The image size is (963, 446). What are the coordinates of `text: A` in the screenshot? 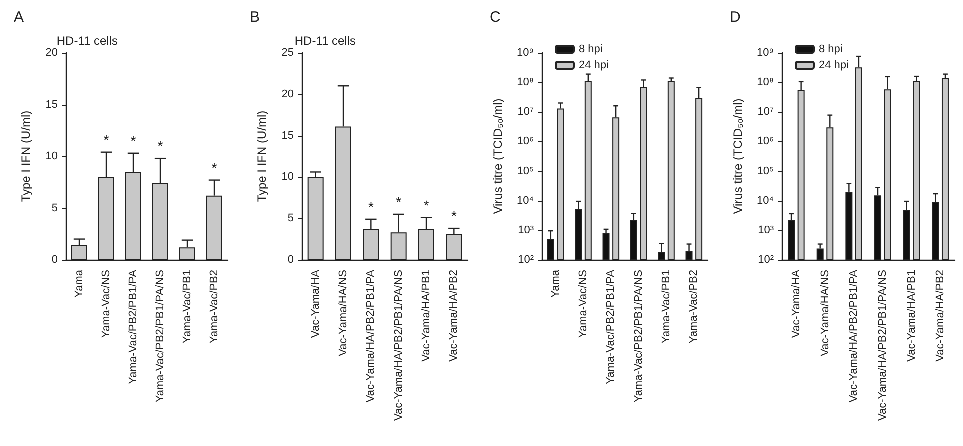 It's located at (19, 17).